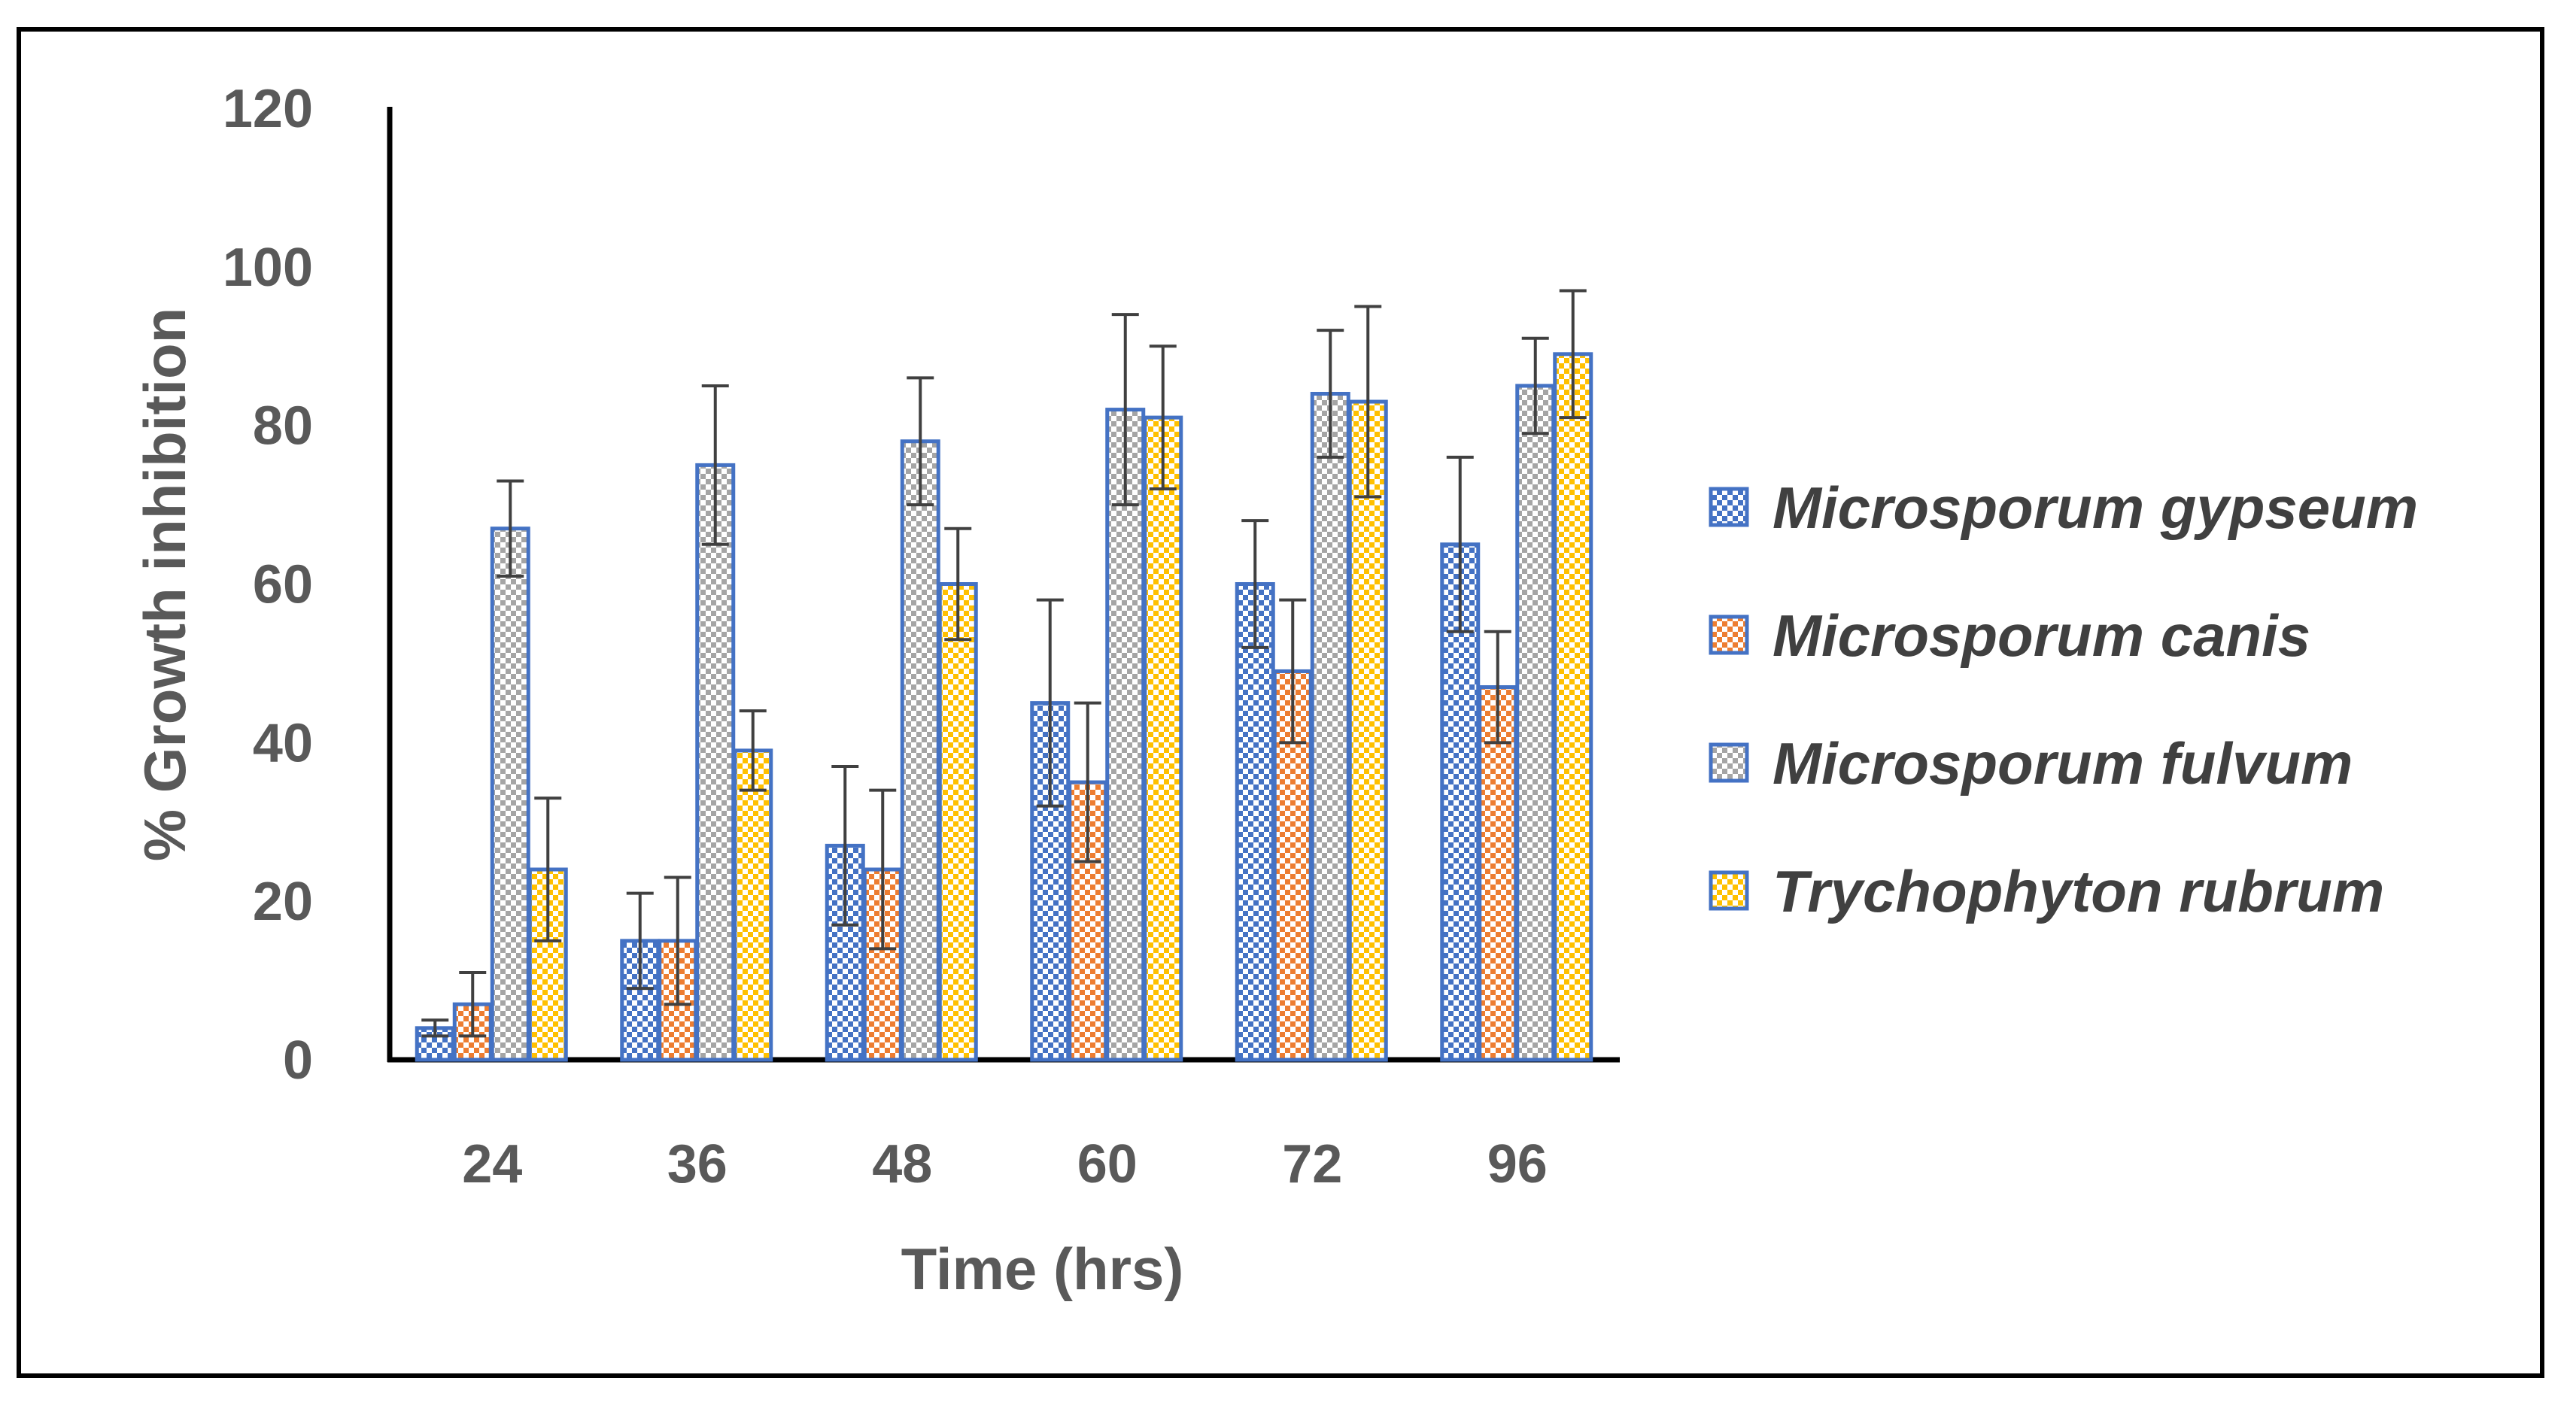 This screenshot has height=1405, width=2576. I want to click on y-tick-label: 80, so click(283, 427).